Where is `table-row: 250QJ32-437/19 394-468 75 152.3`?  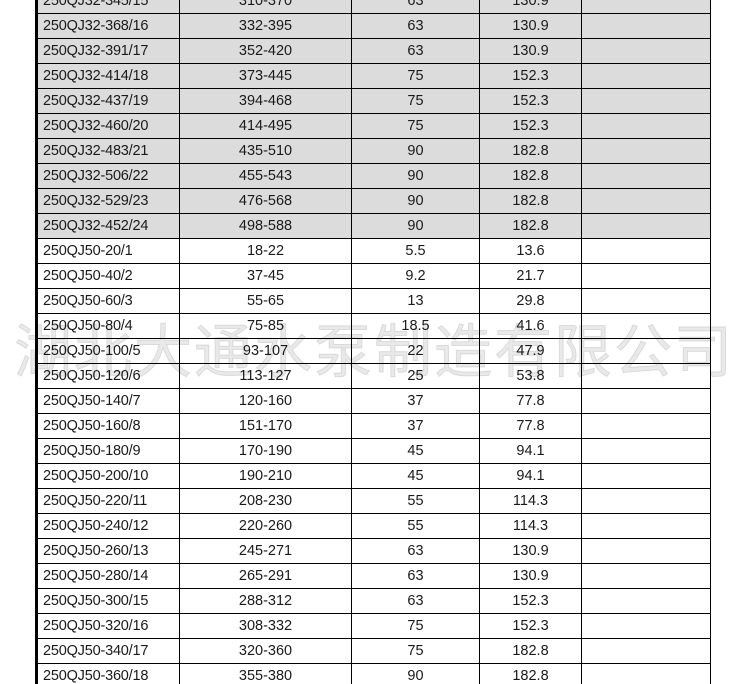
table-row: 250QJ32-437/19 394-468 75 152.3 is located at coordinates (373, 101).